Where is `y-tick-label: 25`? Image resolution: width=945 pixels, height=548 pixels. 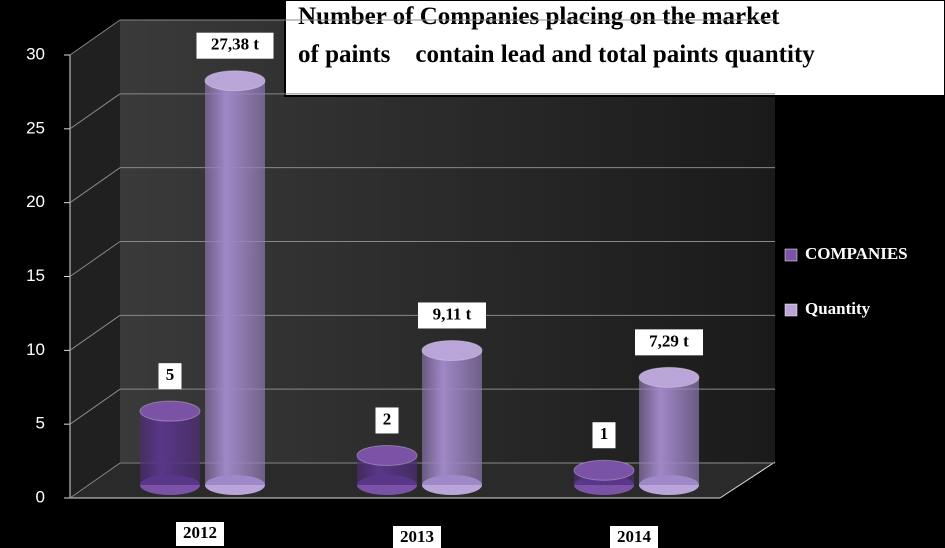 y-tick-label: 25 is located at coordinates (35, 127).